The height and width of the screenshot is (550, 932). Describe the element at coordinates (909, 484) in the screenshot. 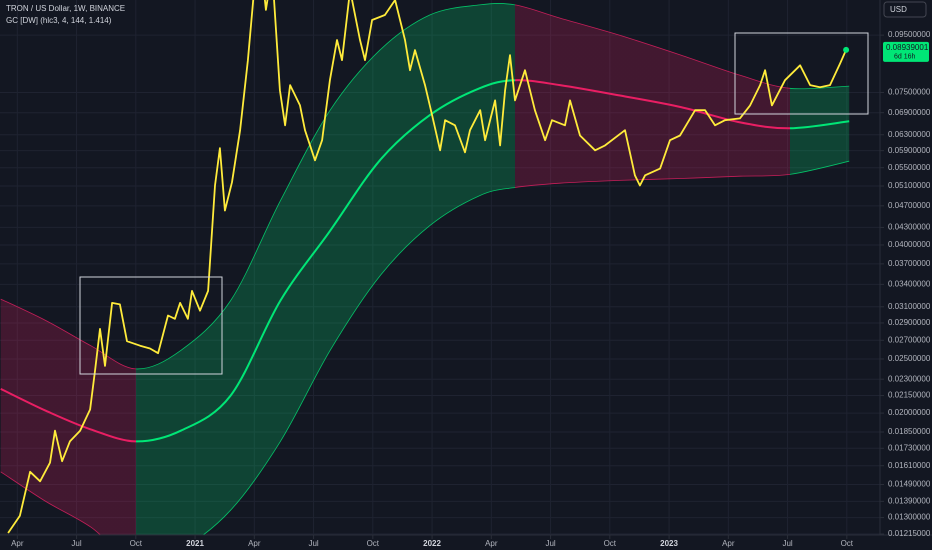

I see `y-tick-label: 0.01490000` at that location.